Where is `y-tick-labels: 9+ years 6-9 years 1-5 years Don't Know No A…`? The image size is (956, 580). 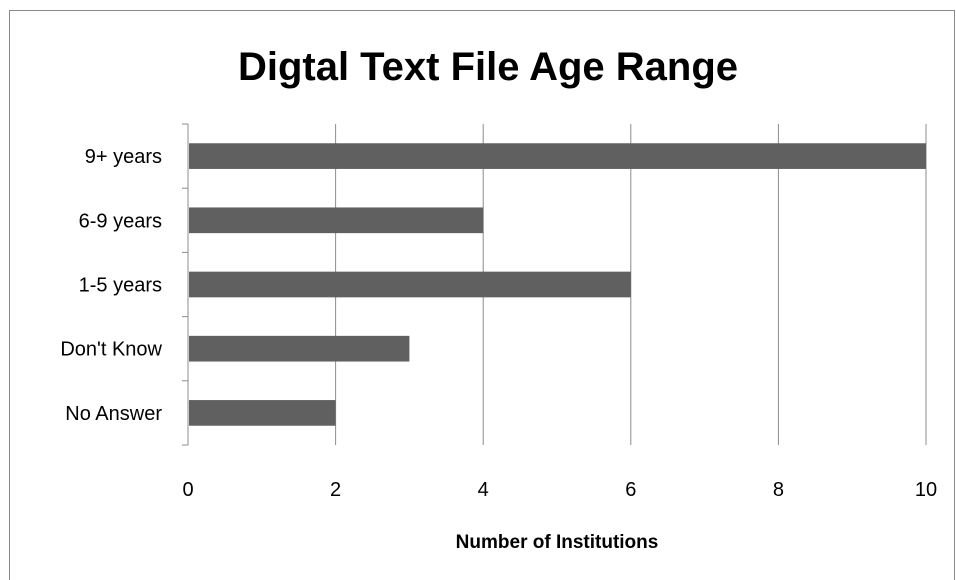 y-tick-labels: 9+ years 6-9 years 1-5 years Don't Know No A… is located at coordinates (111, 285).